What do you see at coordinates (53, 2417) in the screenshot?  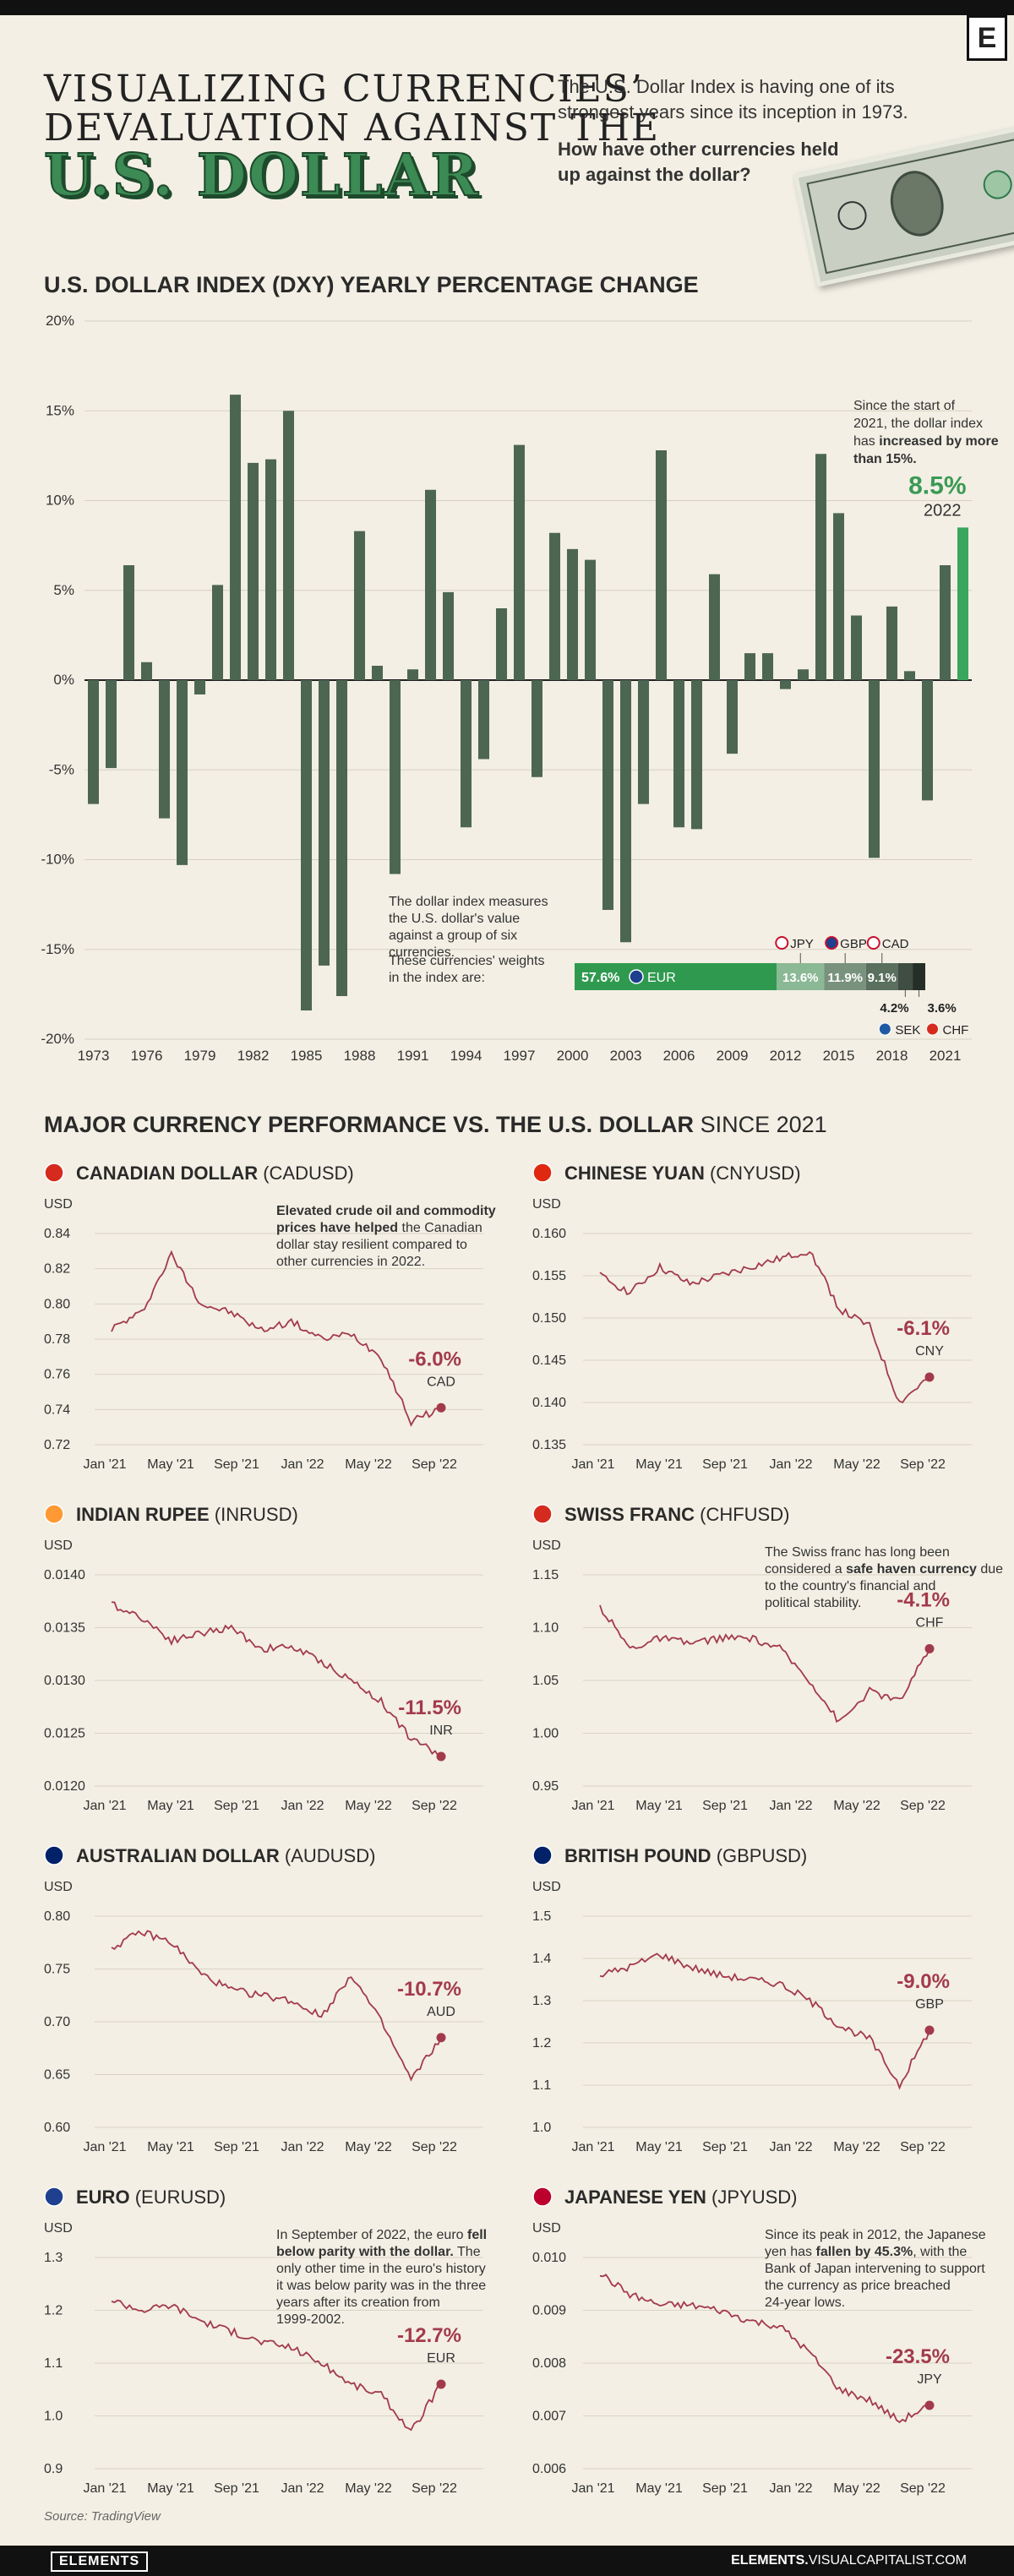 I see `ytick-label: 1.0` at bounding box center [53, 2417].